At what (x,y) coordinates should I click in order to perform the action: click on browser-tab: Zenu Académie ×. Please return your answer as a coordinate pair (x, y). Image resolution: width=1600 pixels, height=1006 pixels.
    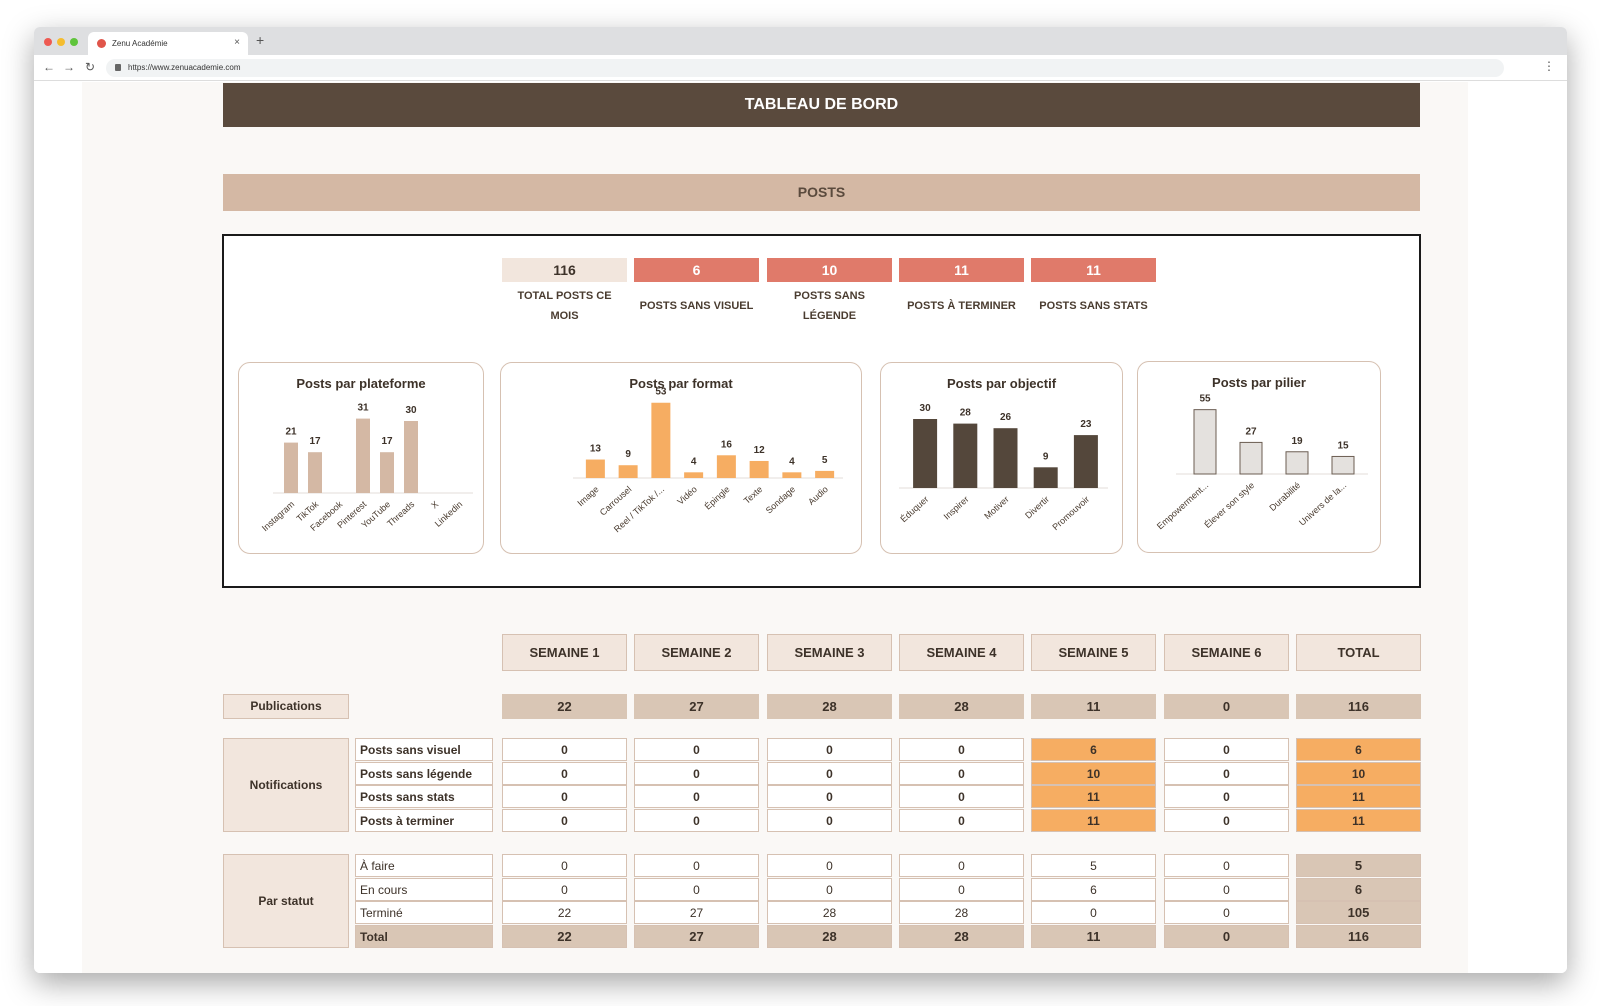
    Looking at the image, I should click on (168, 43).